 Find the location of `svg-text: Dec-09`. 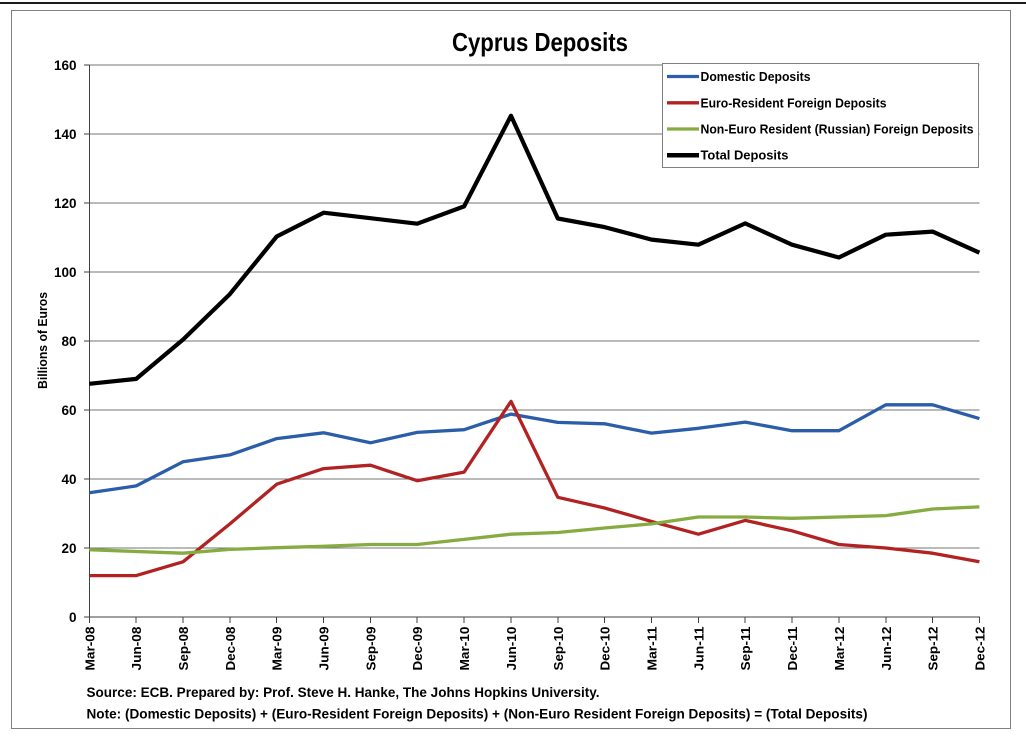

svg-text: Dec-09 is located at coordinates (417, 649).